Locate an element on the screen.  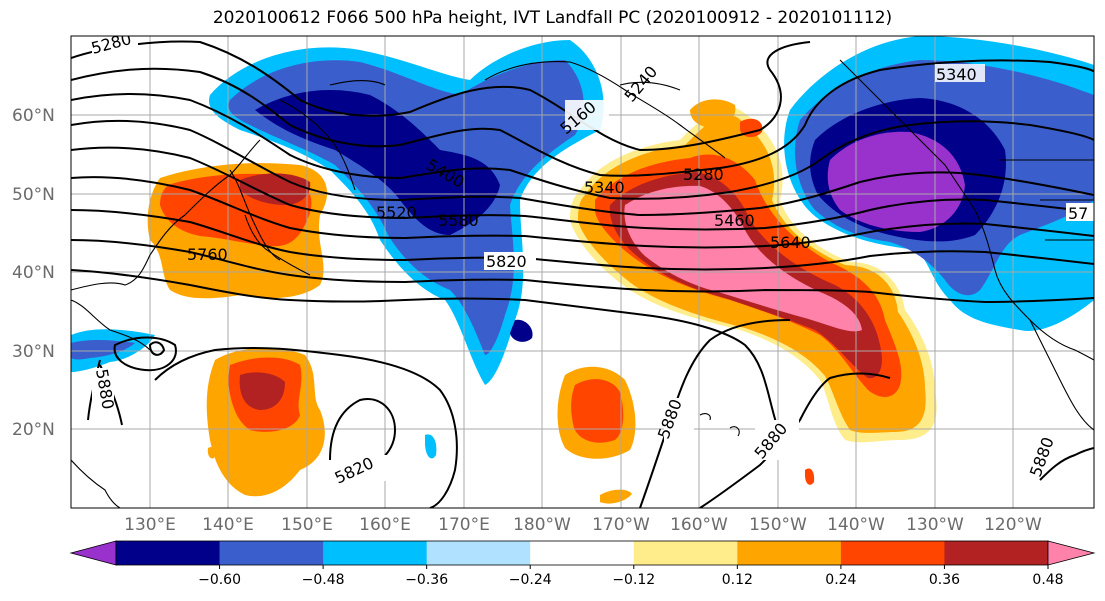
lon-label: 180°W is located at coordinates (542, 525).